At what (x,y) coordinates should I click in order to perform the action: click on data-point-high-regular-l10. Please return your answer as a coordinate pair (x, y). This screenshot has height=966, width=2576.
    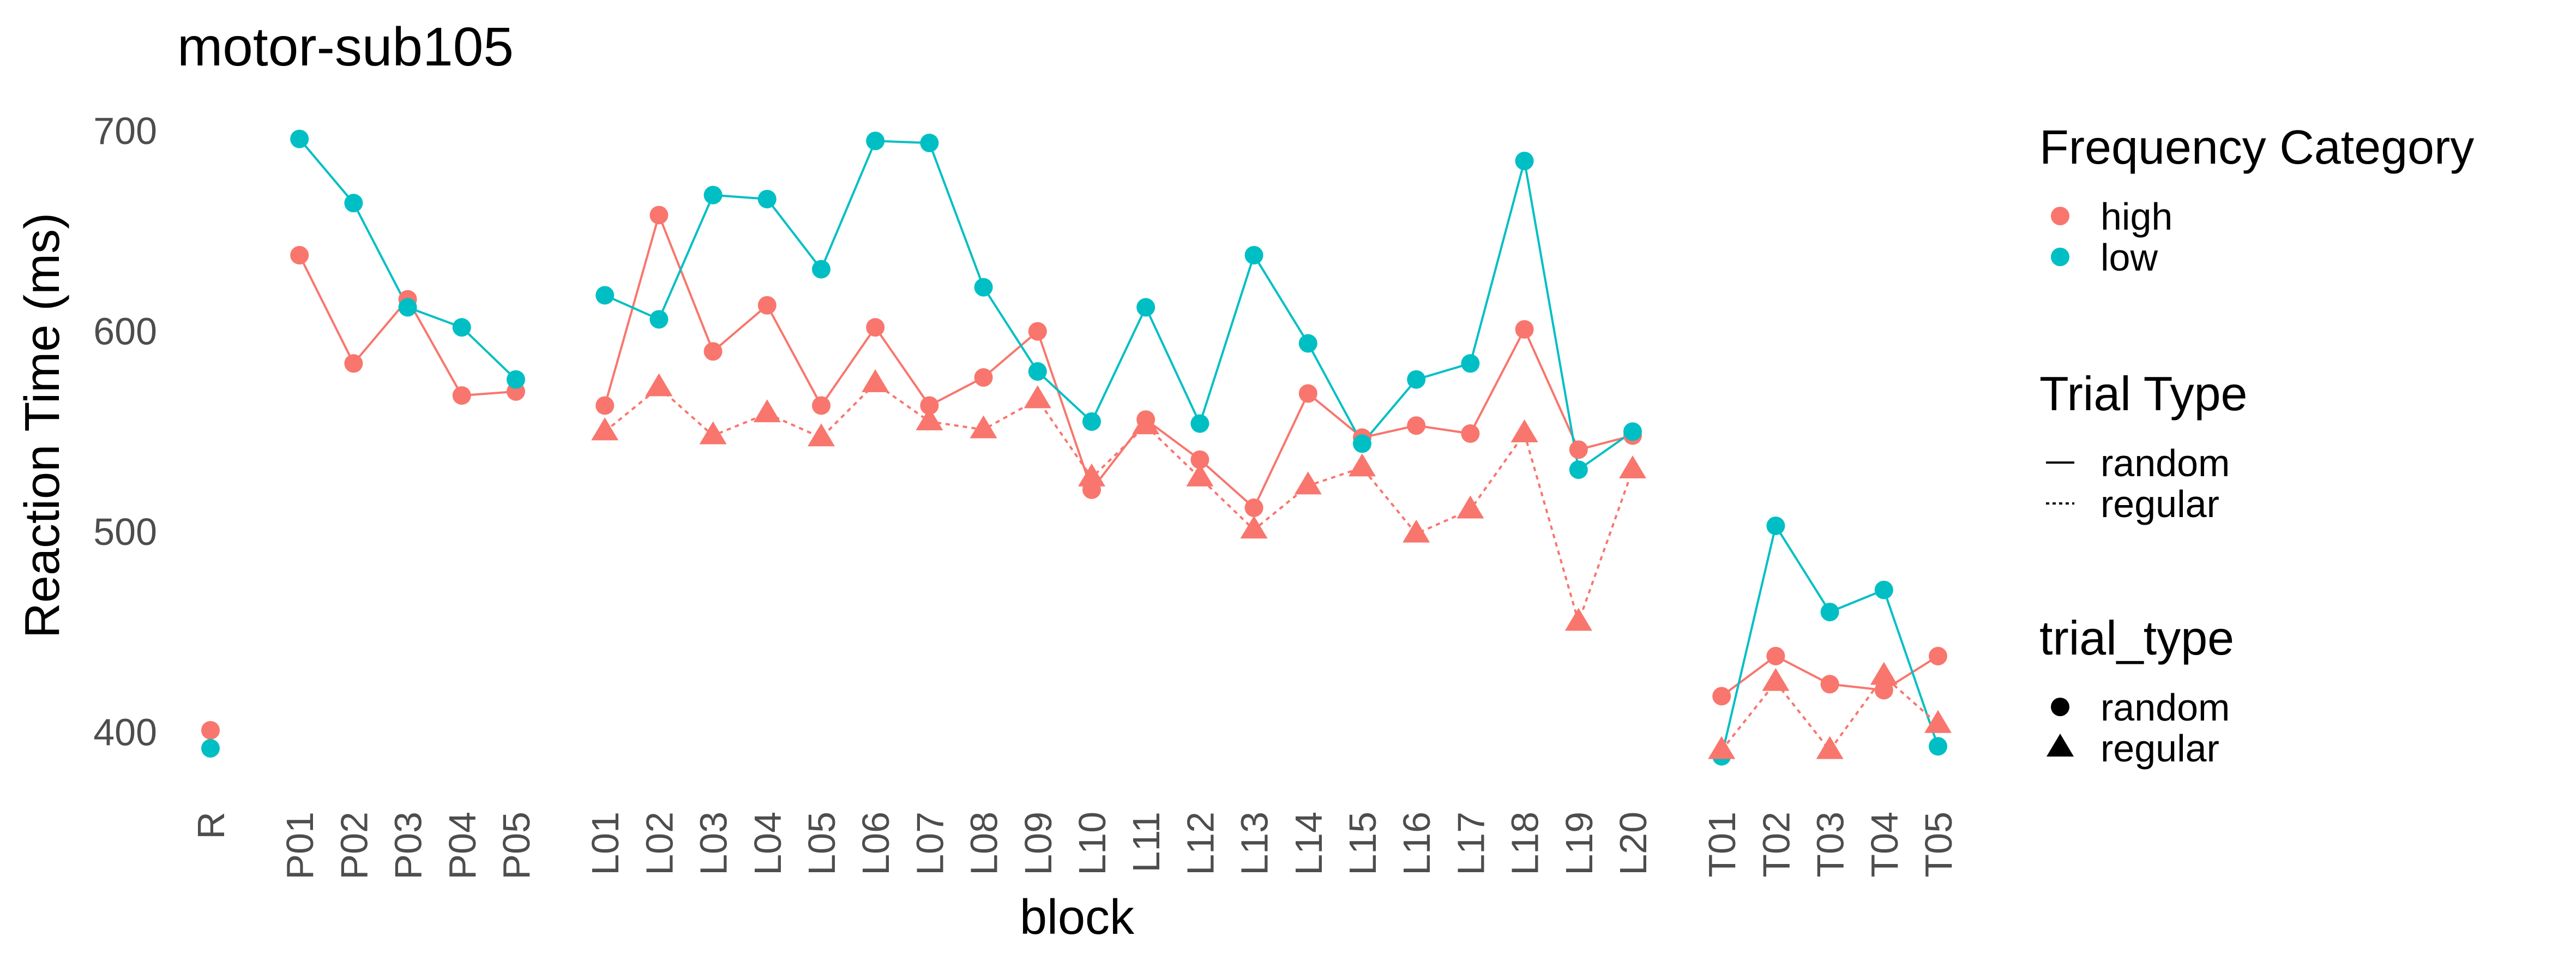
    Looking at the image, I should click on (1091, 475).